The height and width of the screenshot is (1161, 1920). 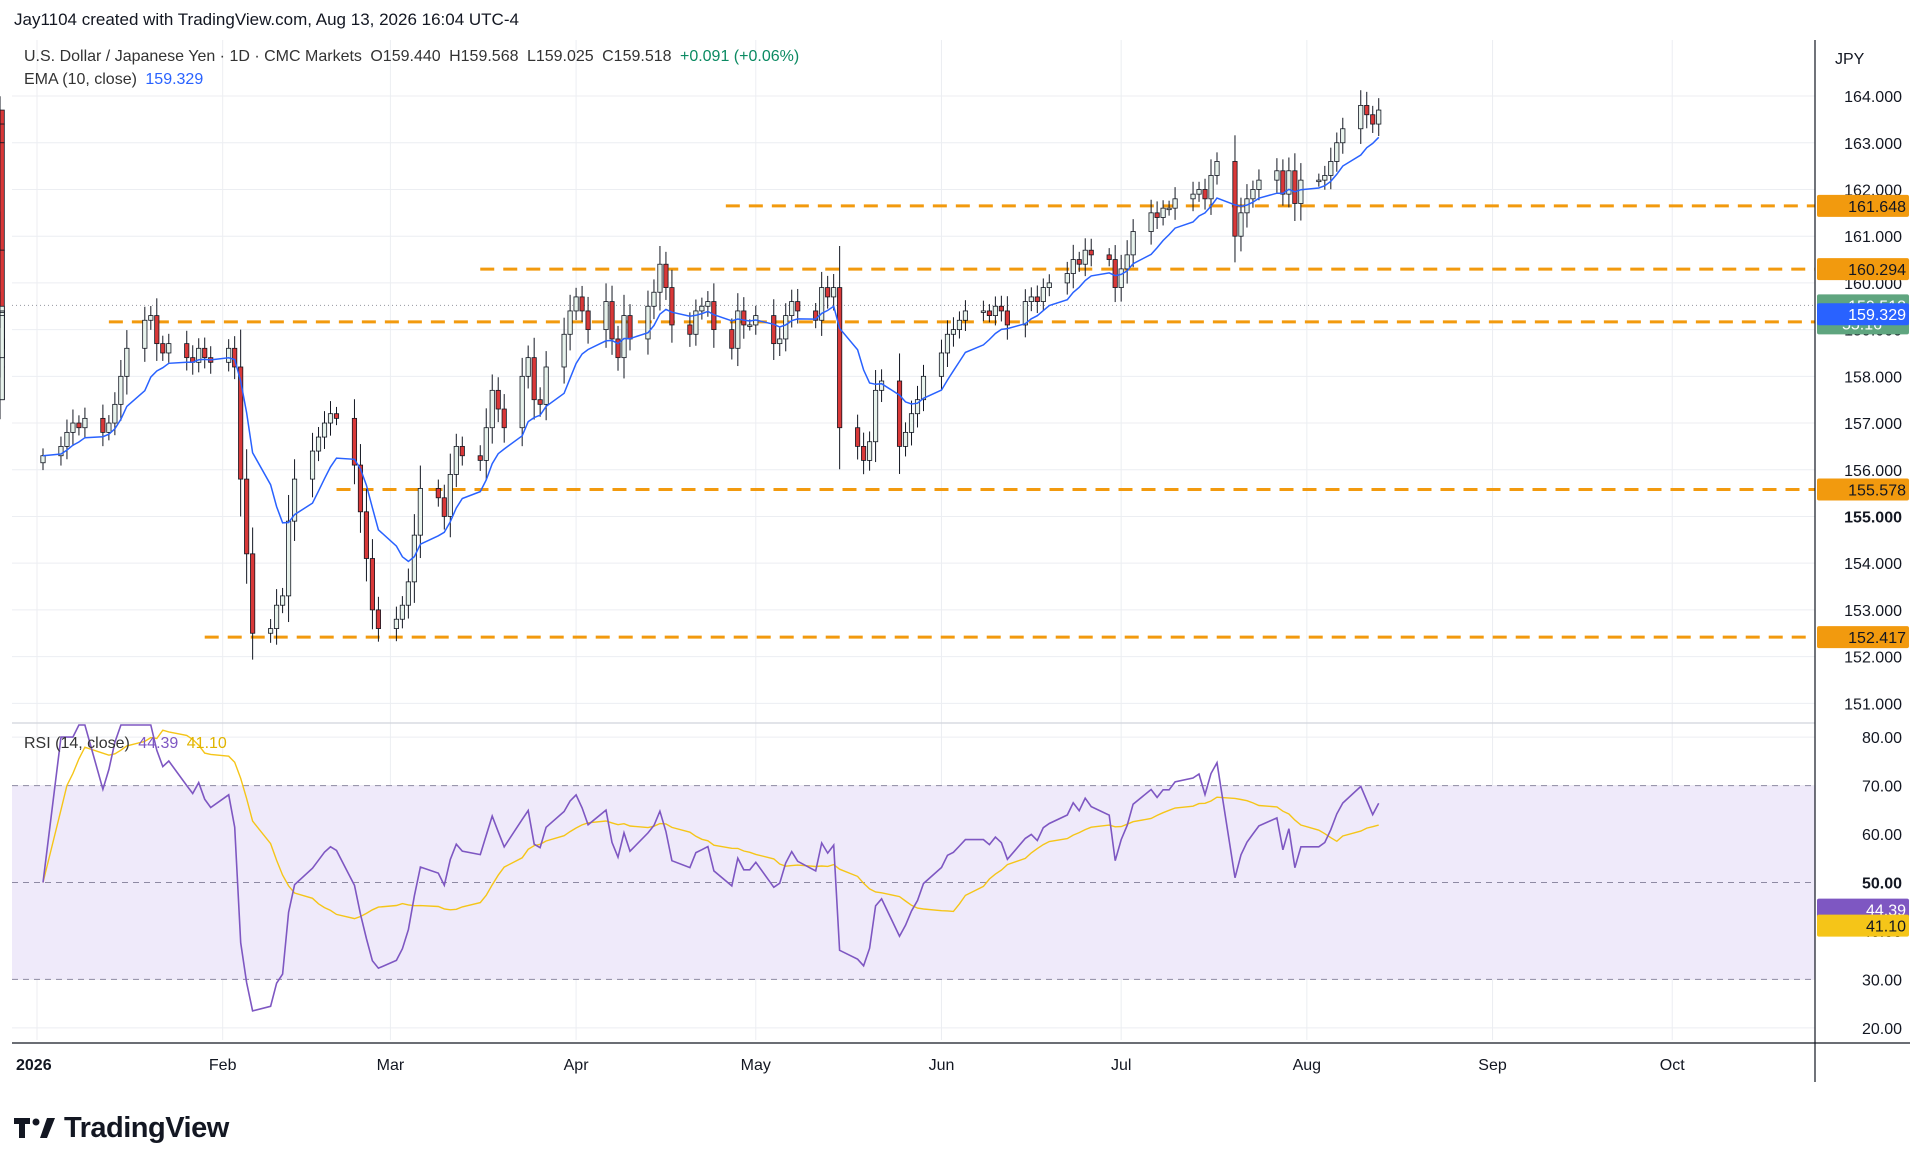 I want to click on rsi-legend: RSI (14, close) 44.39 41.10, so click(x=125, y=744).